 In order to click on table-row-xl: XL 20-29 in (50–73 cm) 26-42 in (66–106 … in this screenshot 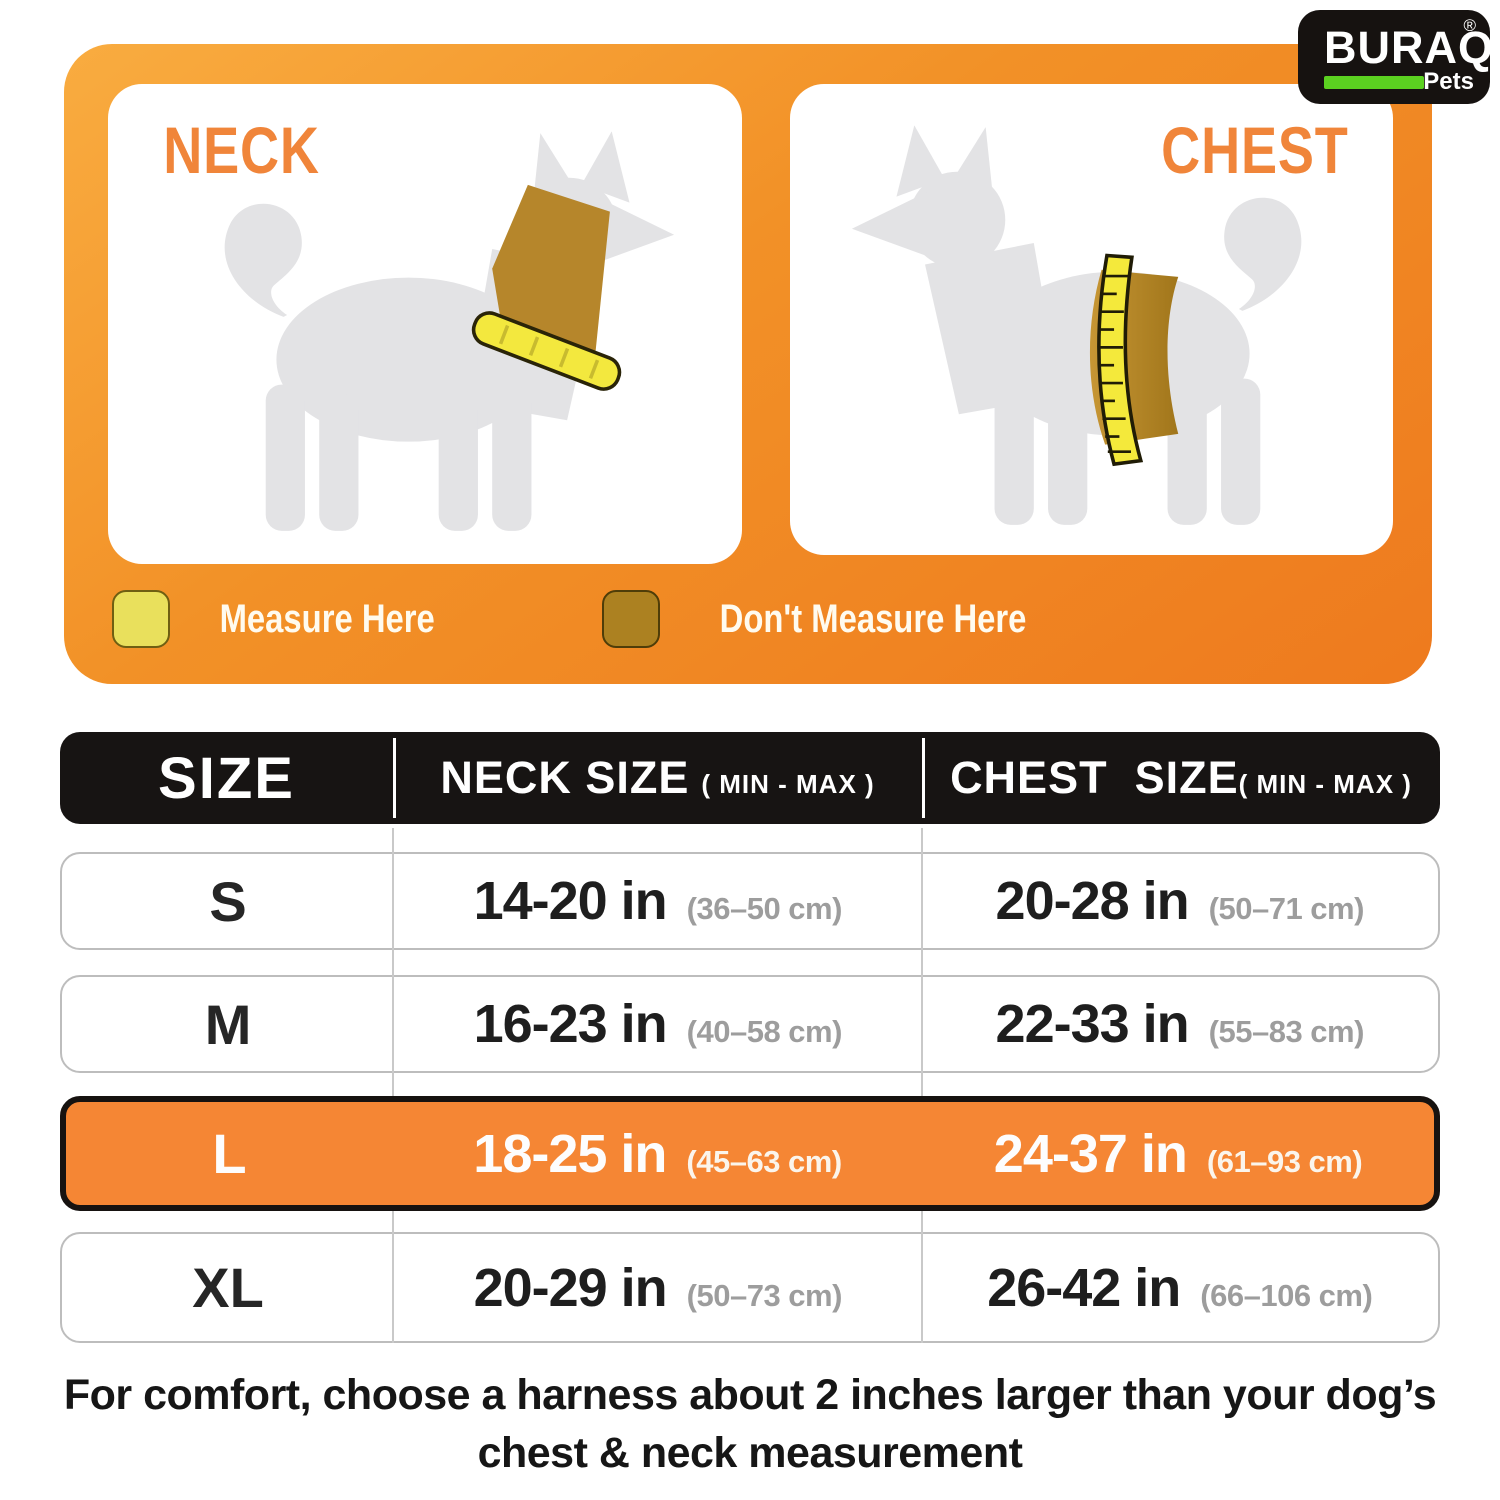, I will do `click(750, 1287)`.